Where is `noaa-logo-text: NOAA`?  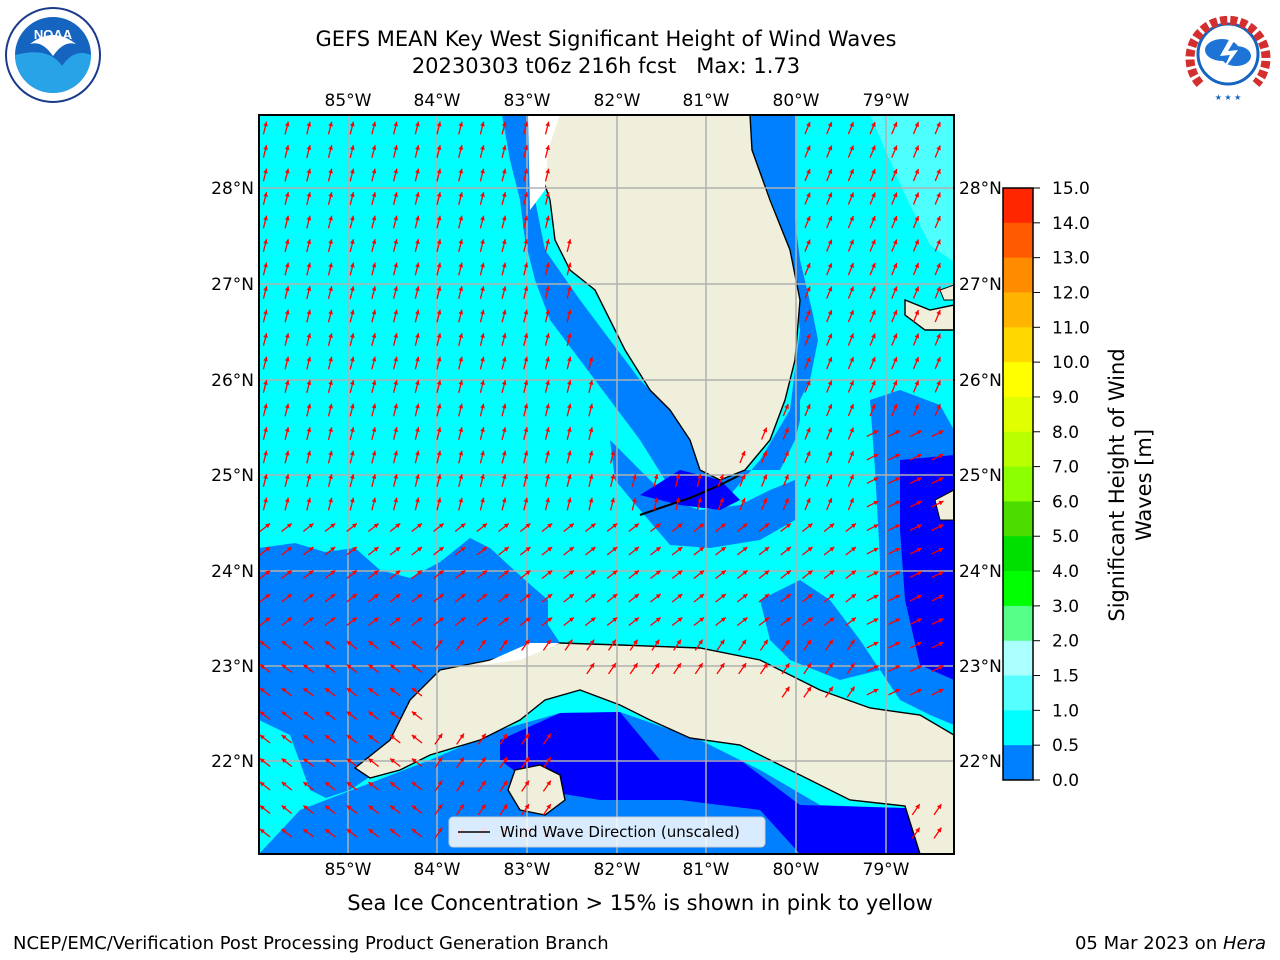
noaa-logo-text: NOAA is located at coordinates (53, 34).